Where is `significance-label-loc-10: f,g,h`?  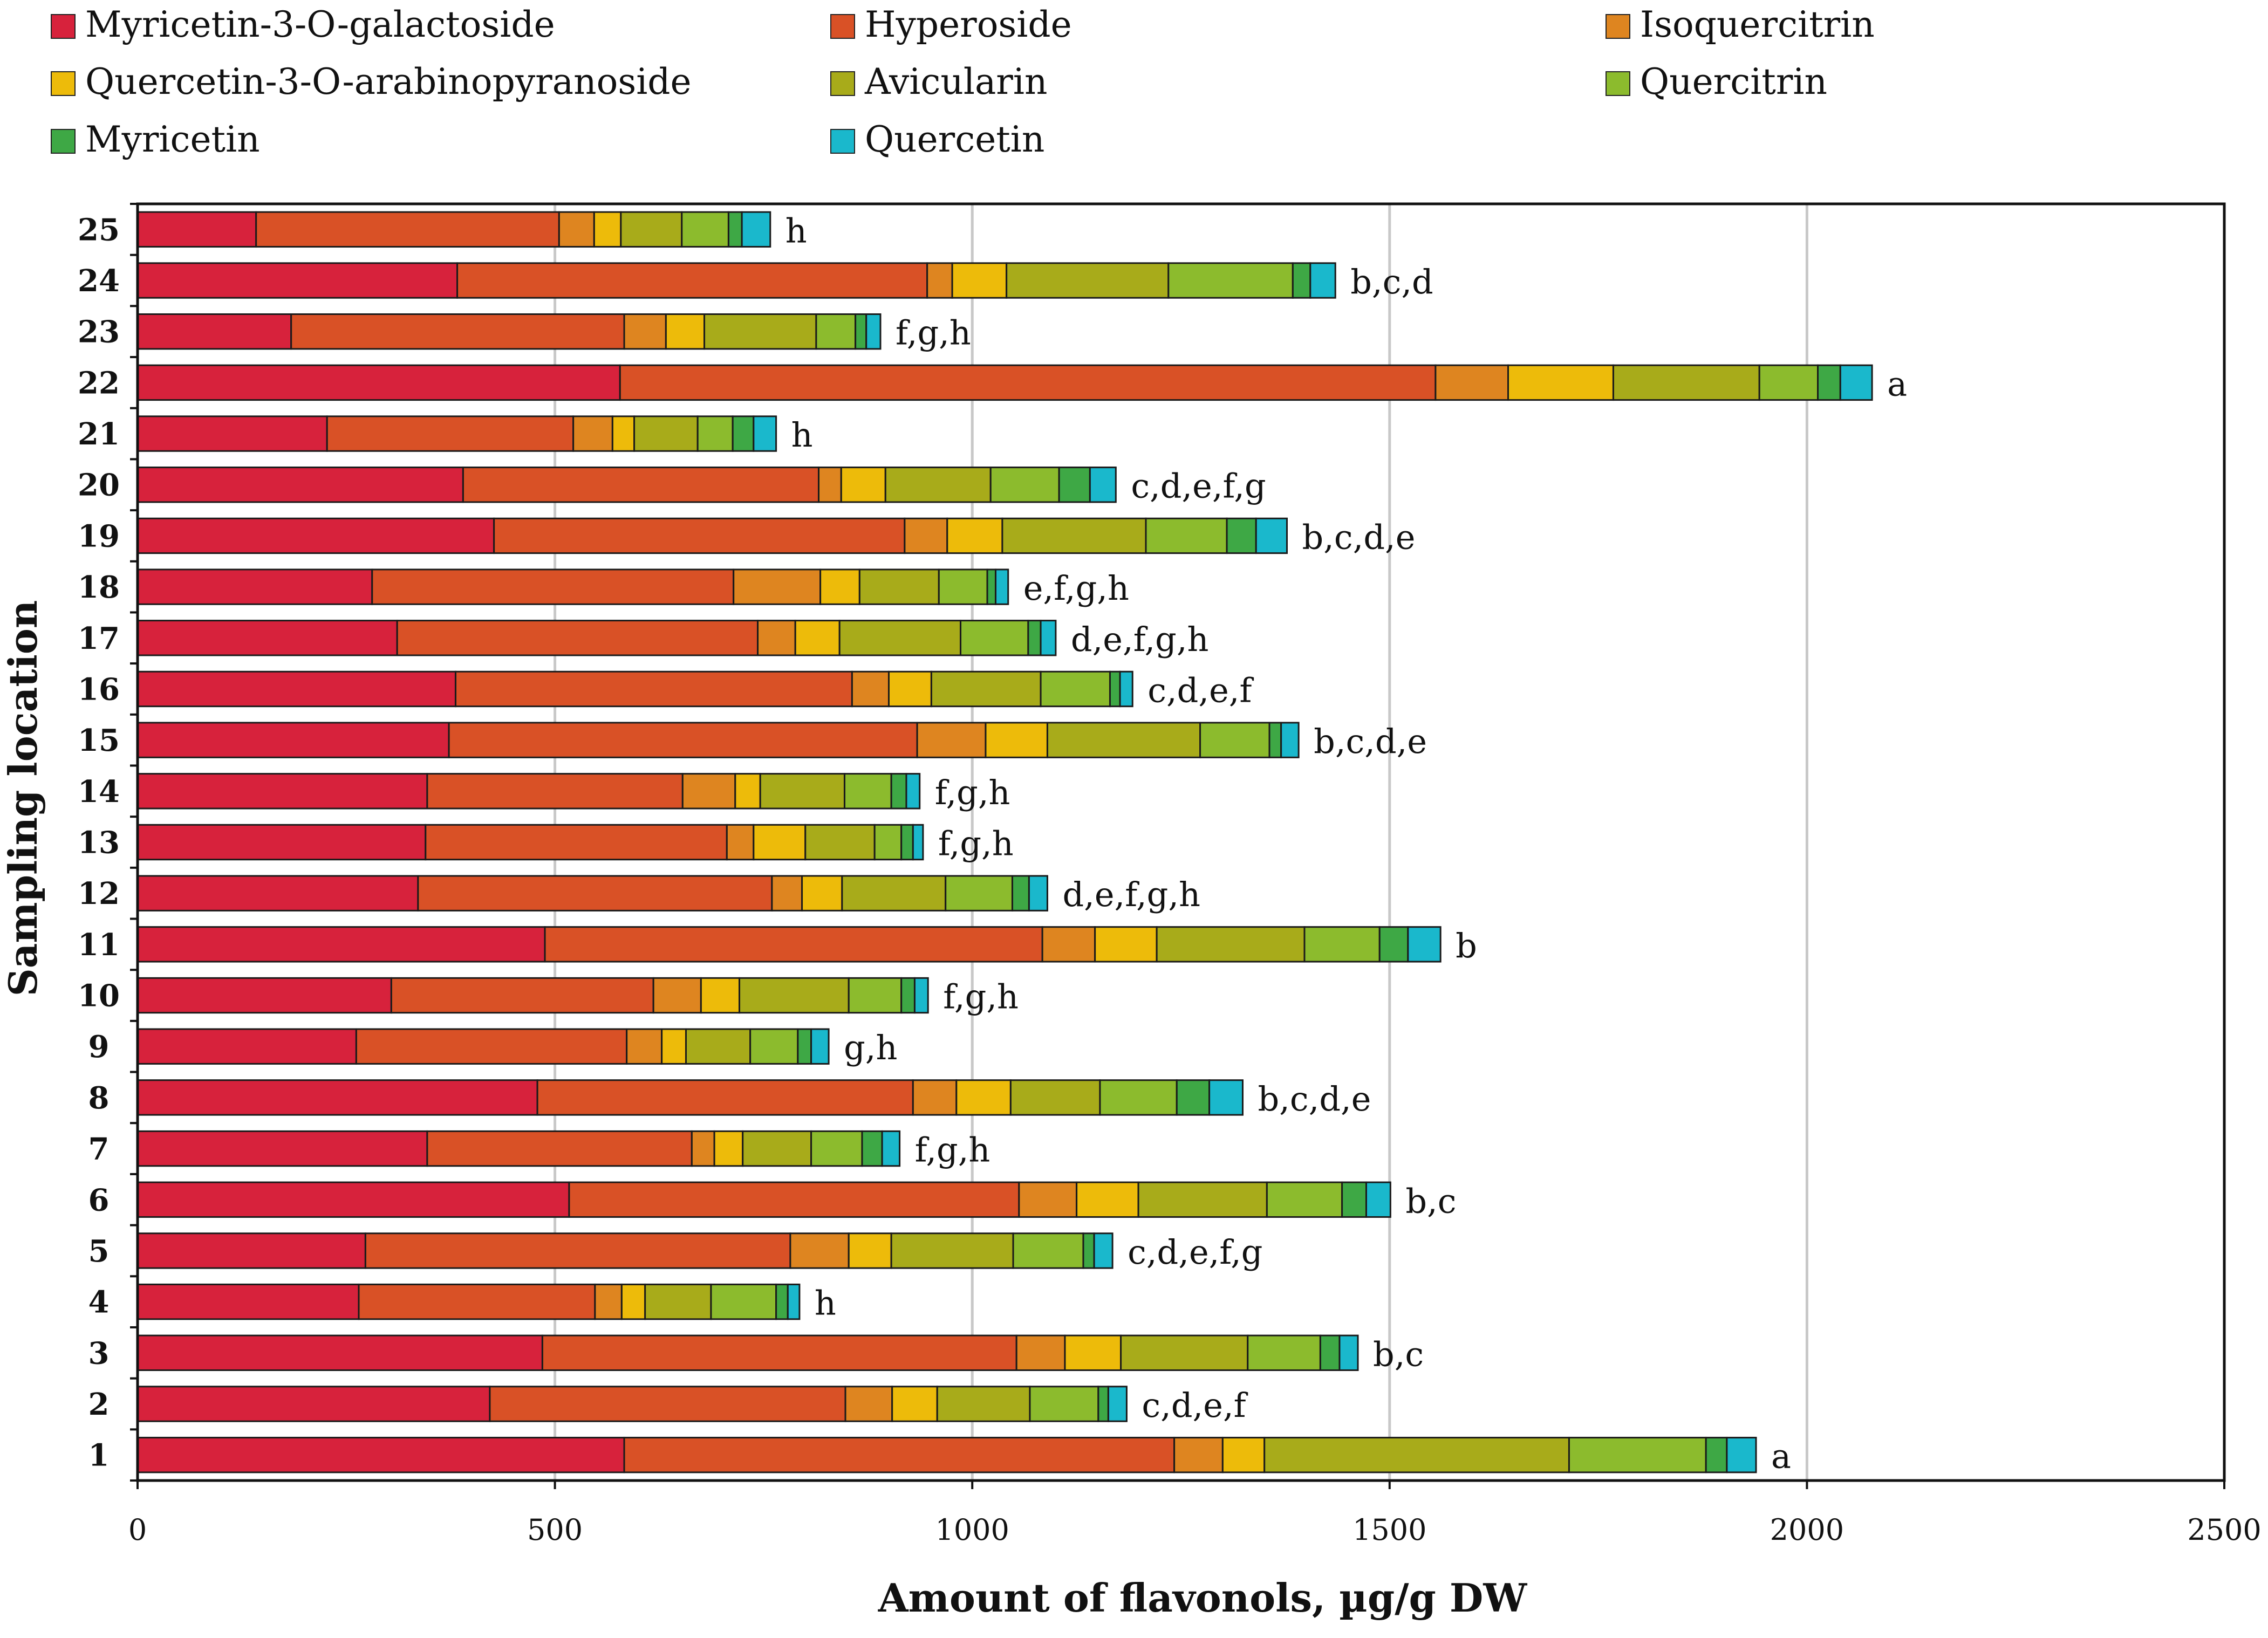
significance-label-loc-10: f,g,h is located at coordinates (981, 997).